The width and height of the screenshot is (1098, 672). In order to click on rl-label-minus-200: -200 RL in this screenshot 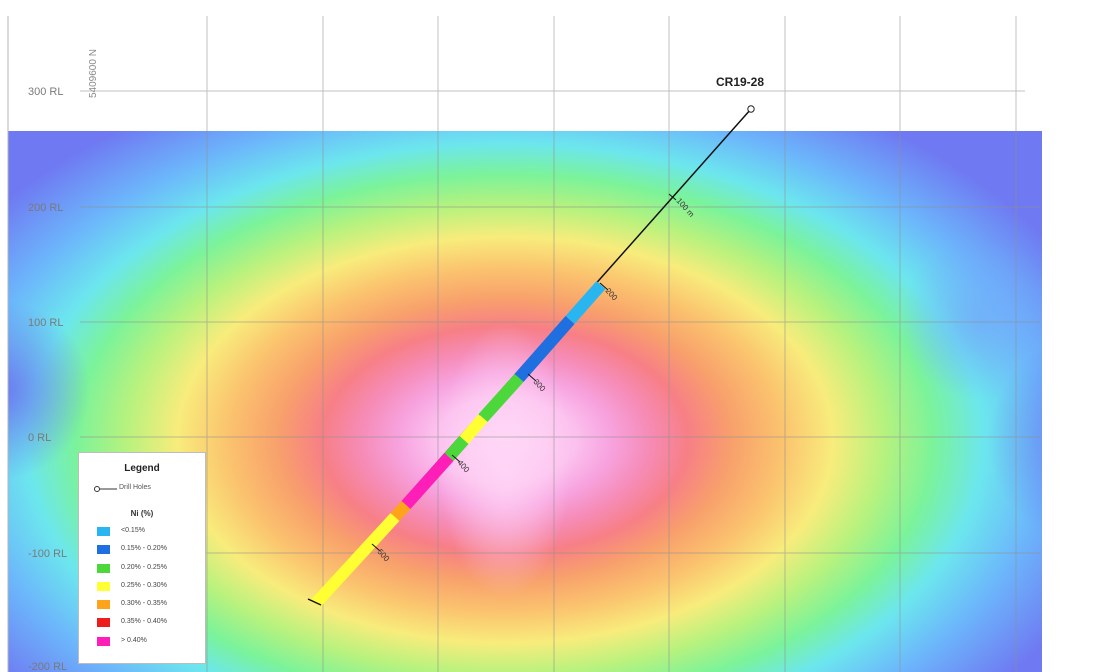, I will do `click(47, 666)`.